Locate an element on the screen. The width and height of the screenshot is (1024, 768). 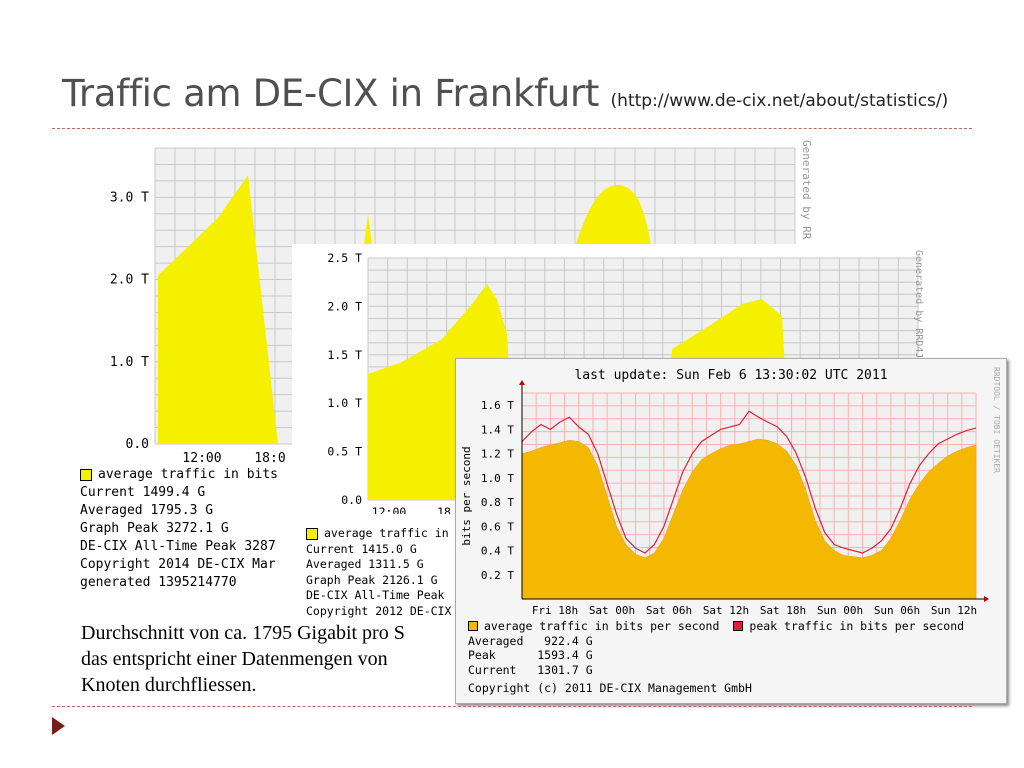
footer-divider is located at coordinates (512, 706).